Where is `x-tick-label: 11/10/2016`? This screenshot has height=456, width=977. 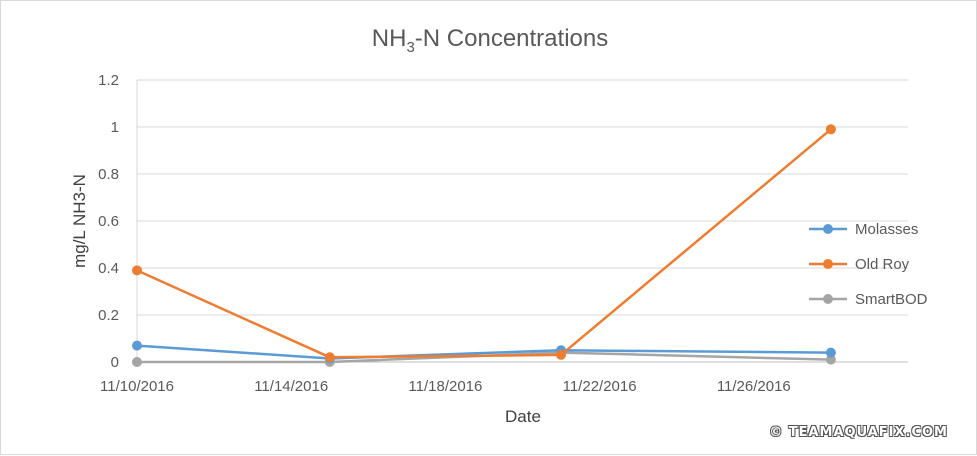 x-tick-label: 11/10/2016 is located at coordinates (137, 386).